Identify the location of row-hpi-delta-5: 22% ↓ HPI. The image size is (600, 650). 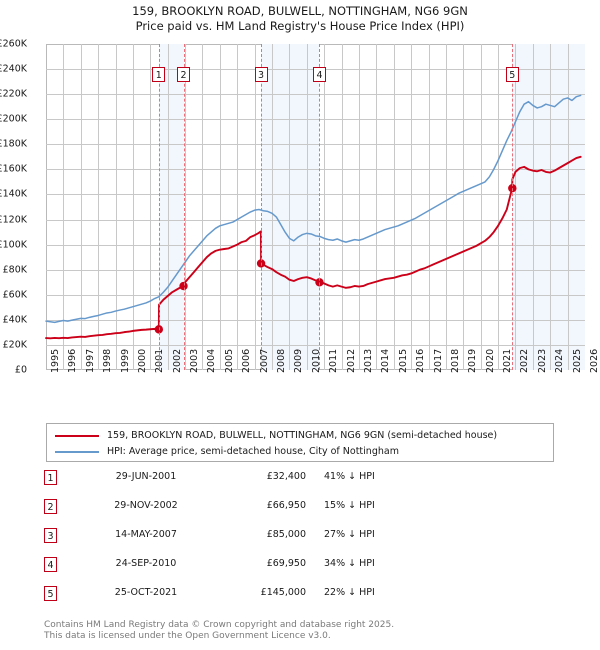
(349, 592).